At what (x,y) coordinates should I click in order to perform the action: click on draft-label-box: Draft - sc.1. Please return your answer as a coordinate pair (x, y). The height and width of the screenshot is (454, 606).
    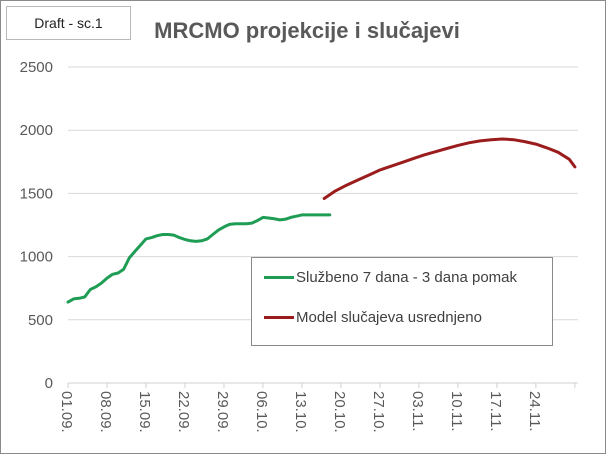
    Looking at the image, I should click on (68, 23).